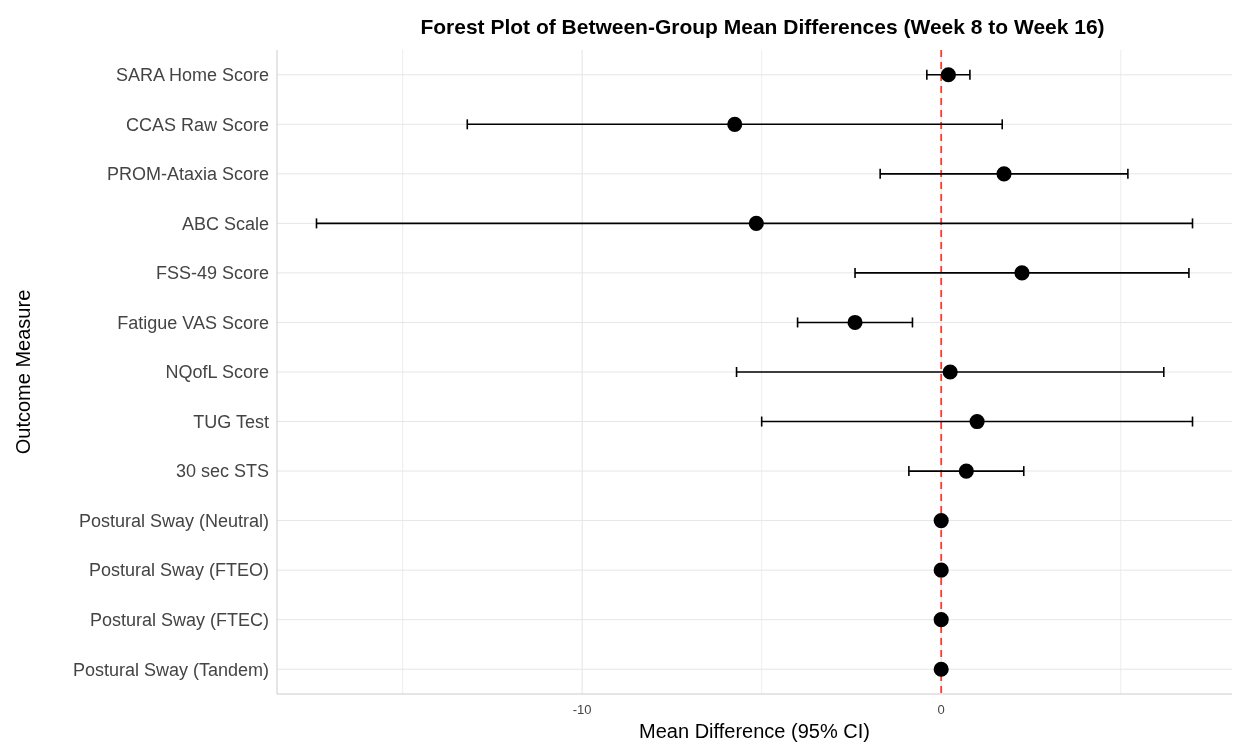  Describe the element at coordinates (178, 570) in the screenshot. I see `y-tick-label: Postural Sway (FTEO)` at that location.